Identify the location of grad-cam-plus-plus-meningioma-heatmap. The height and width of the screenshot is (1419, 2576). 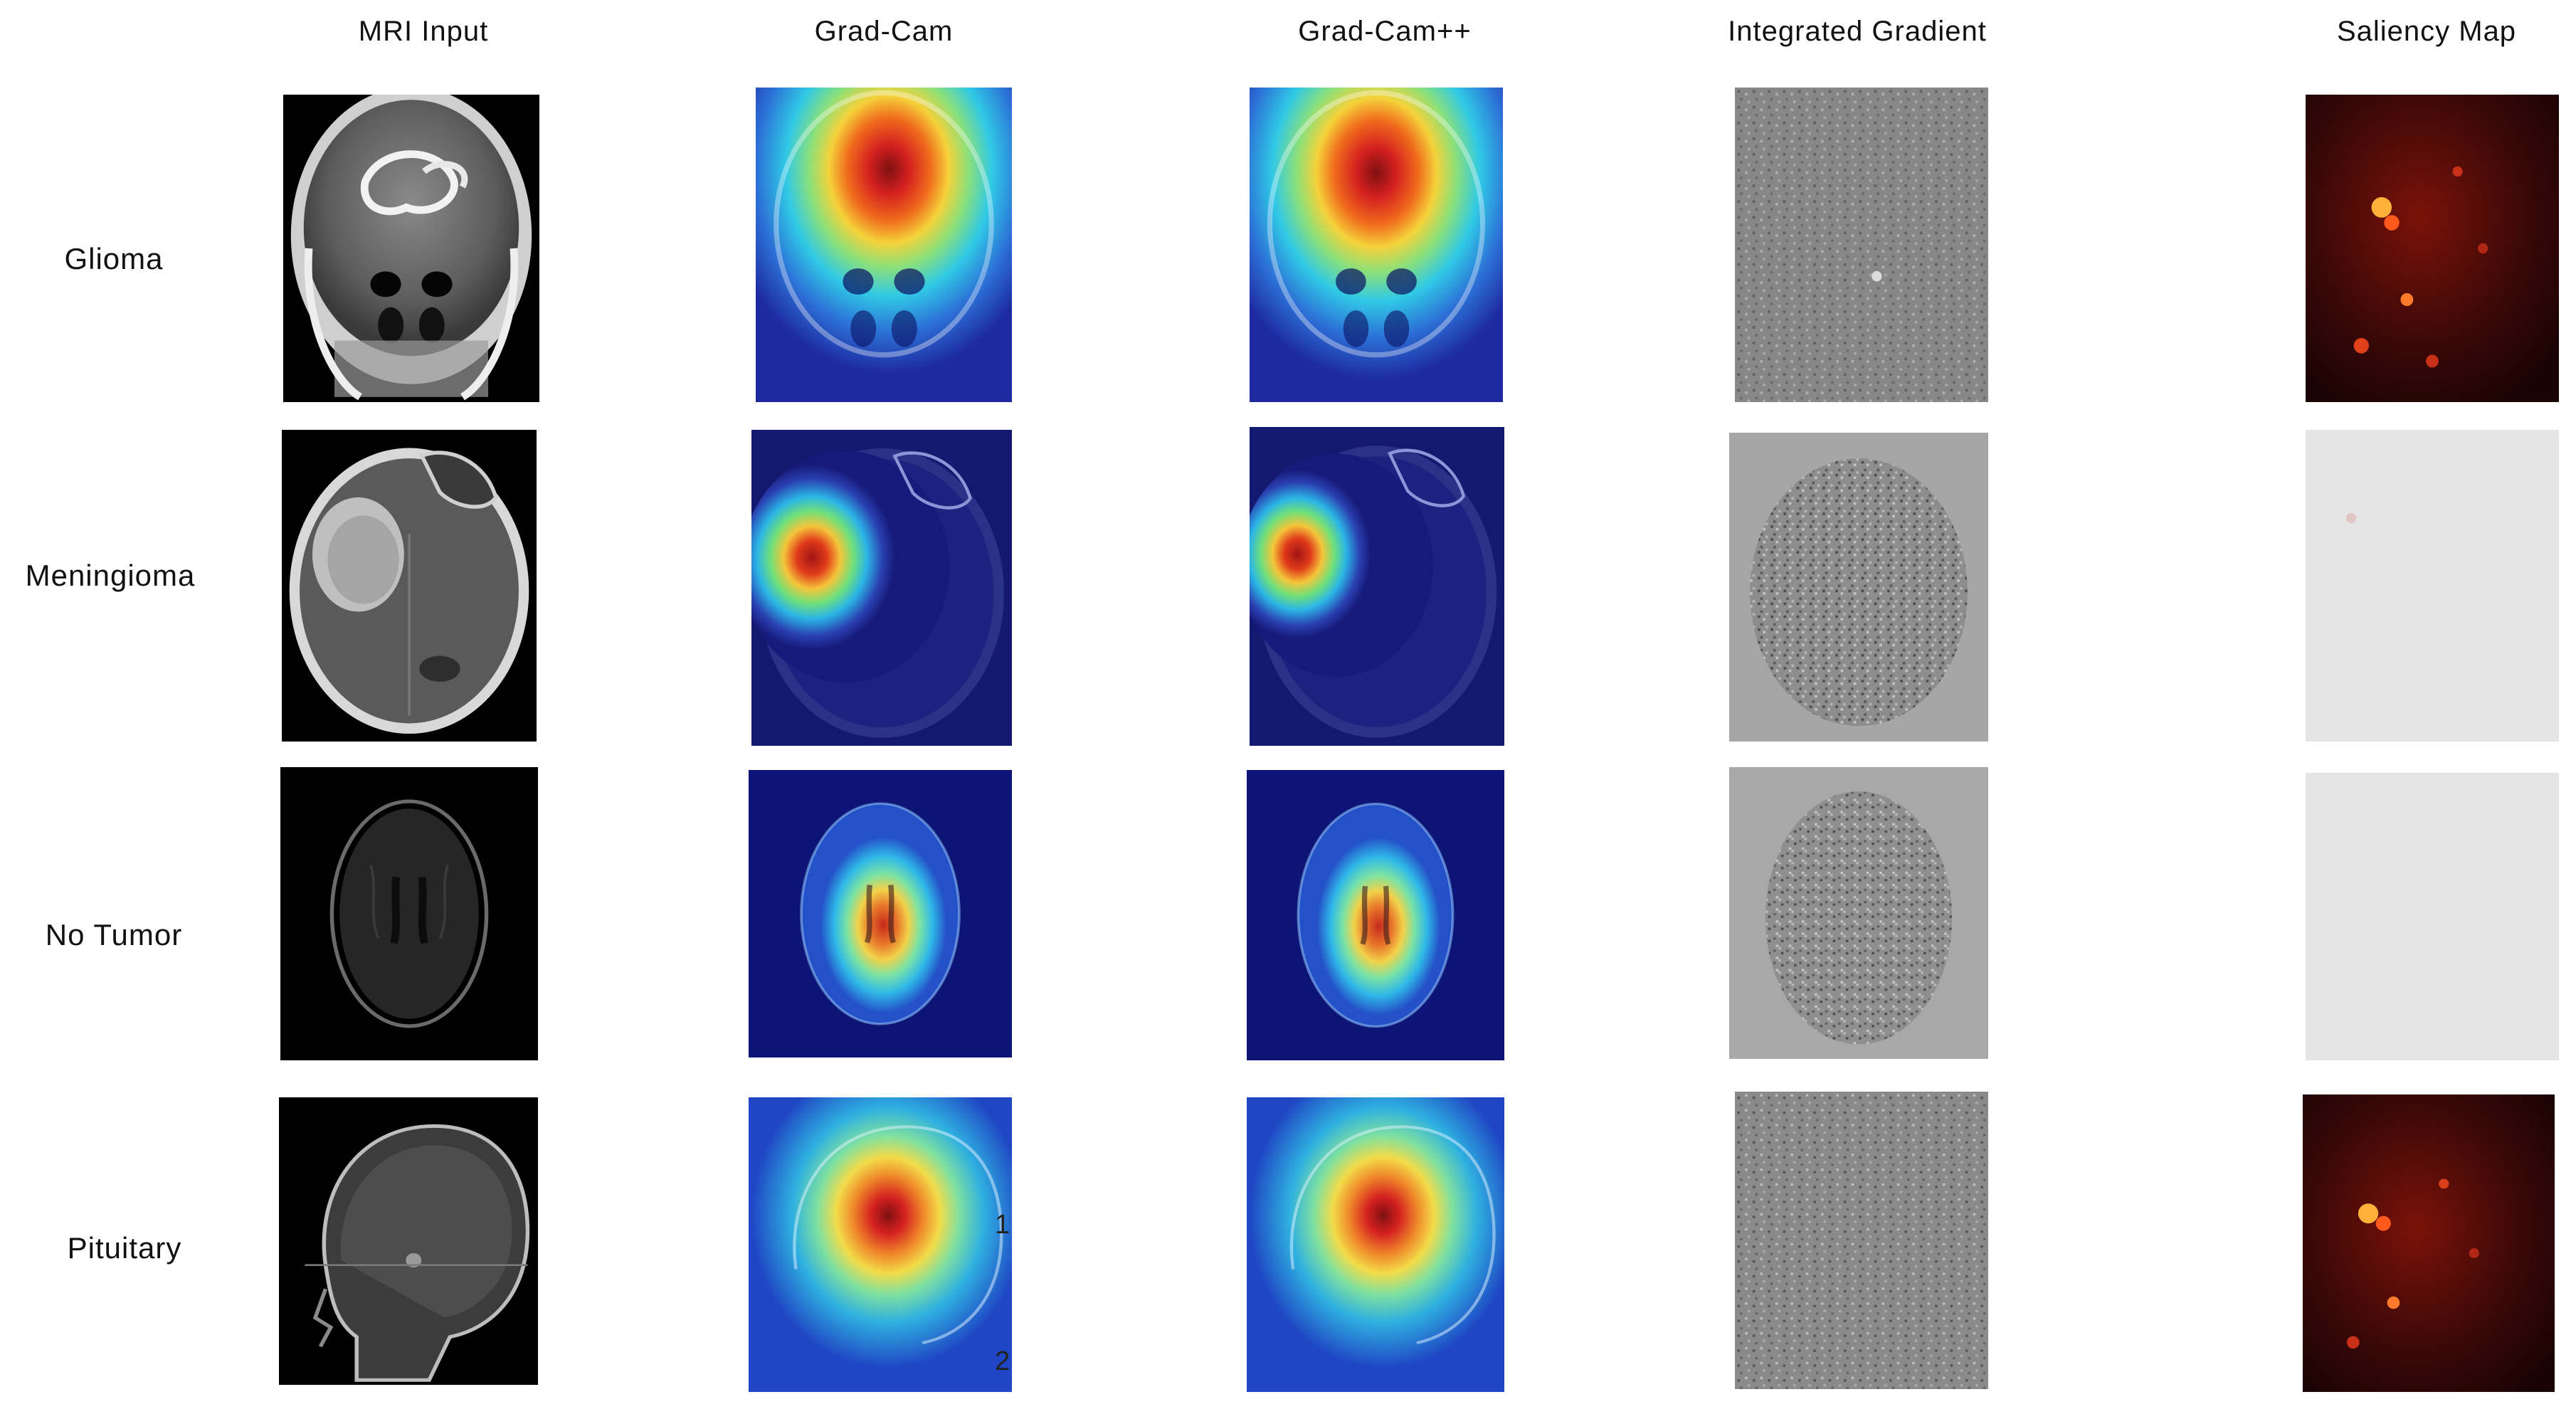
(1377, 587).